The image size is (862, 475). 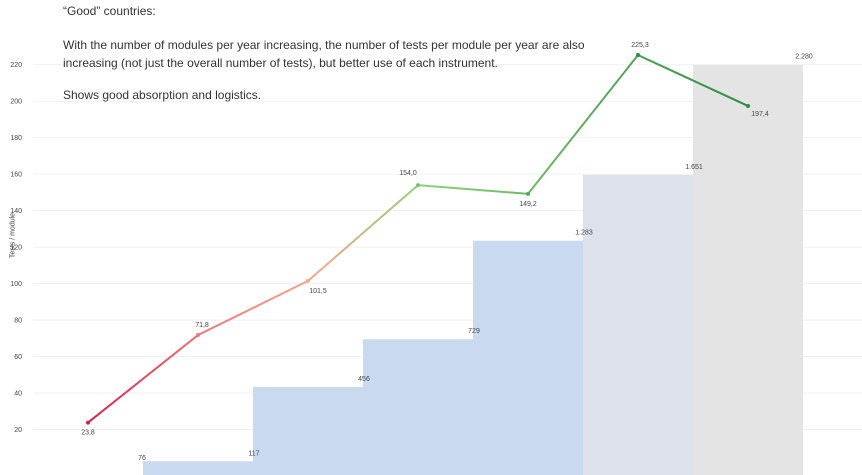 What do you see at coordinates (318, 291) in the screenshot?
I see `line-label: 101,5` at bounding box center [318, 291].